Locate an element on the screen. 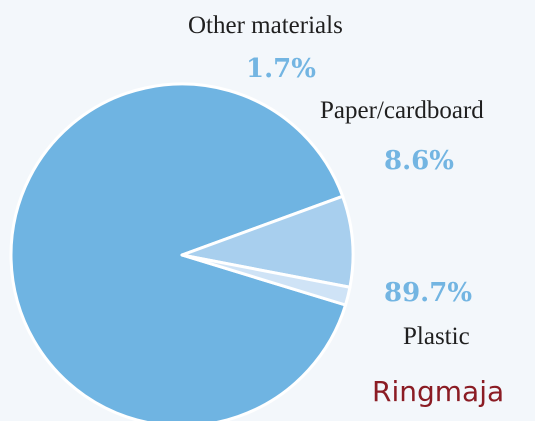  value-other-materials: 1.7% is located at coordinates (281, 69).